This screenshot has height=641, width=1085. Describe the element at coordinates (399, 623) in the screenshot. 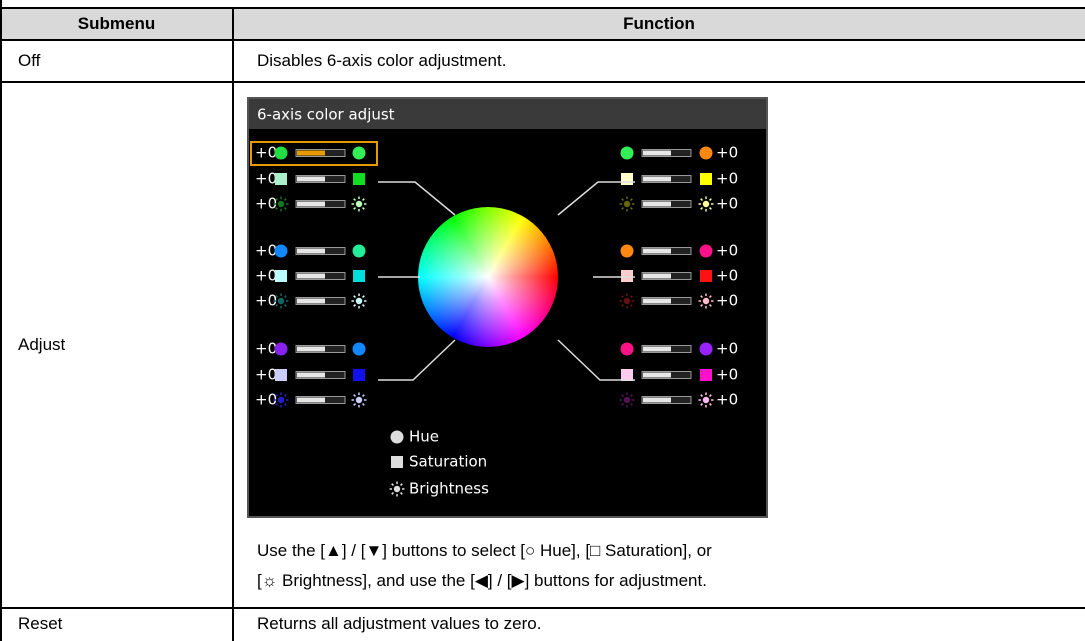

I see `function: Returns all adjustment values to zero.` at that location.